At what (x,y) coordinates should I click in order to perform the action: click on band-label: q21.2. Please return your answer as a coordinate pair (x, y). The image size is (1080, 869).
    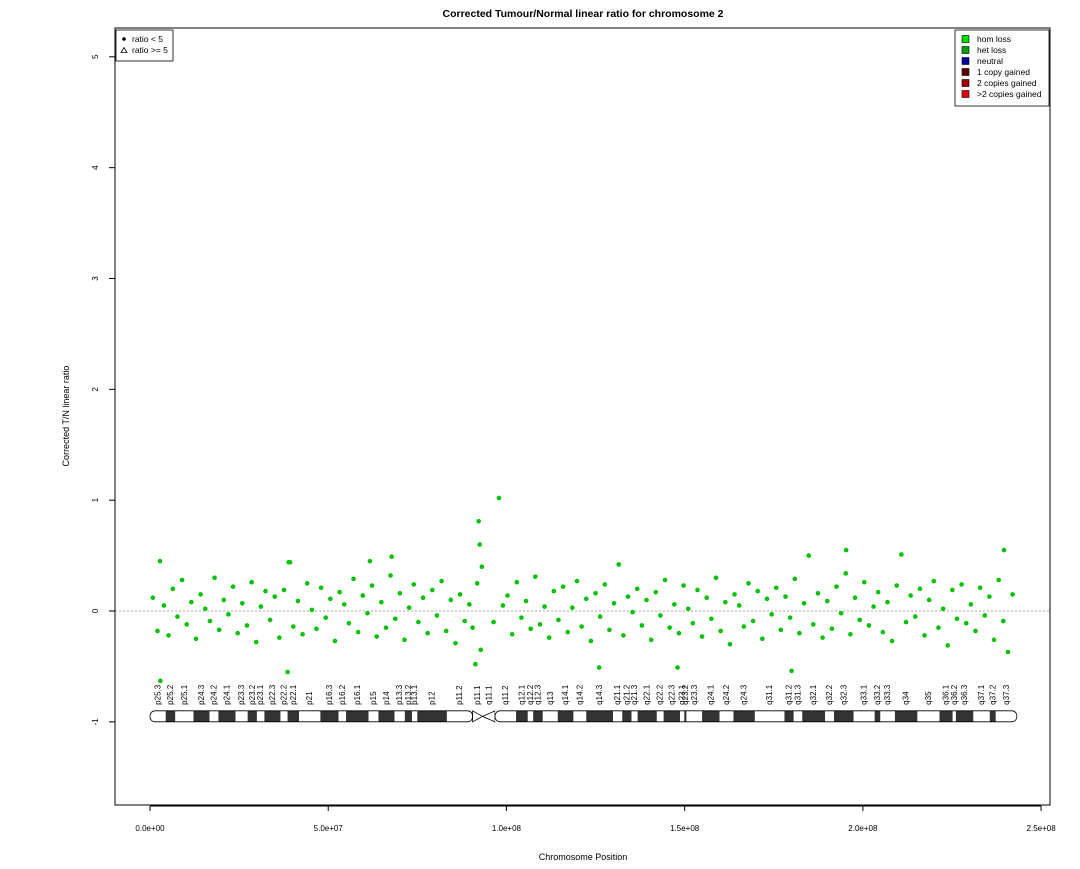
    Looking at the image, I should click on (626, 694).